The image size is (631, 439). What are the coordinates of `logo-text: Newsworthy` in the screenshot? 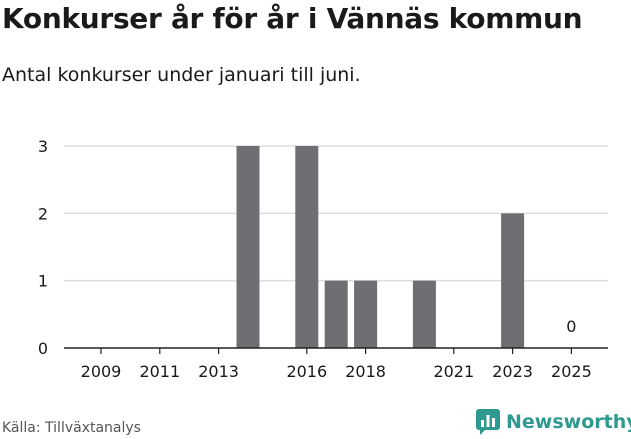 It's located at (568, 422).